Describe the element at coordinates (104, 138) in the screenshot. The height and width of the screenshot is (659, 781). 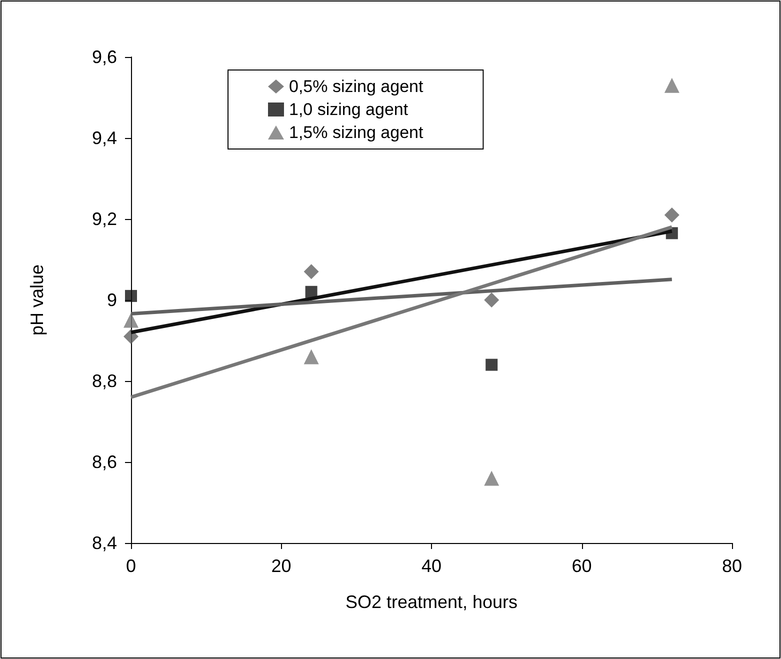
I see `y-tick-label: 9,4` at that location.